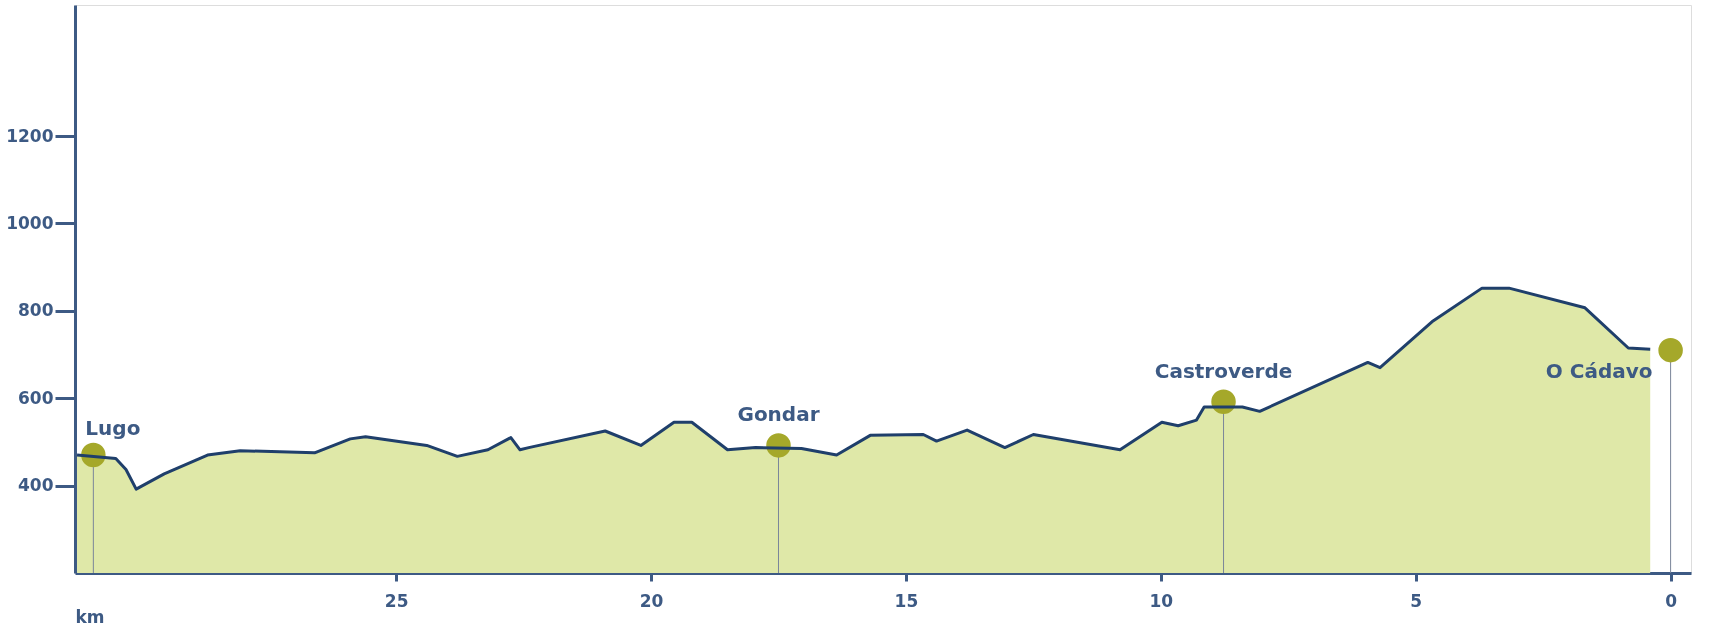 This screenshot has width=1711, height=630. Describe the element at coordinates (36, 310) in the screenshot. I see `y-tick-label: 800` at that location.